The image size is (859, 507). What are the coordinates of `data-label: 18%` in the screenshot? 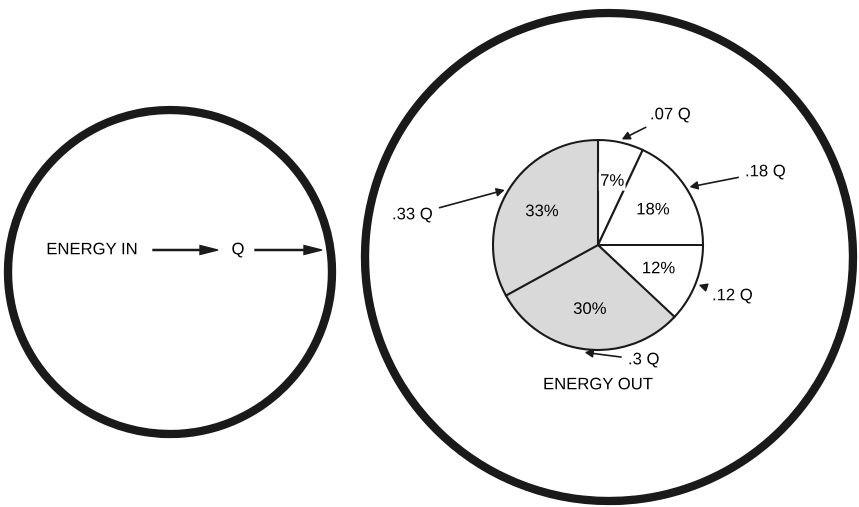 It's located at (654, 208).